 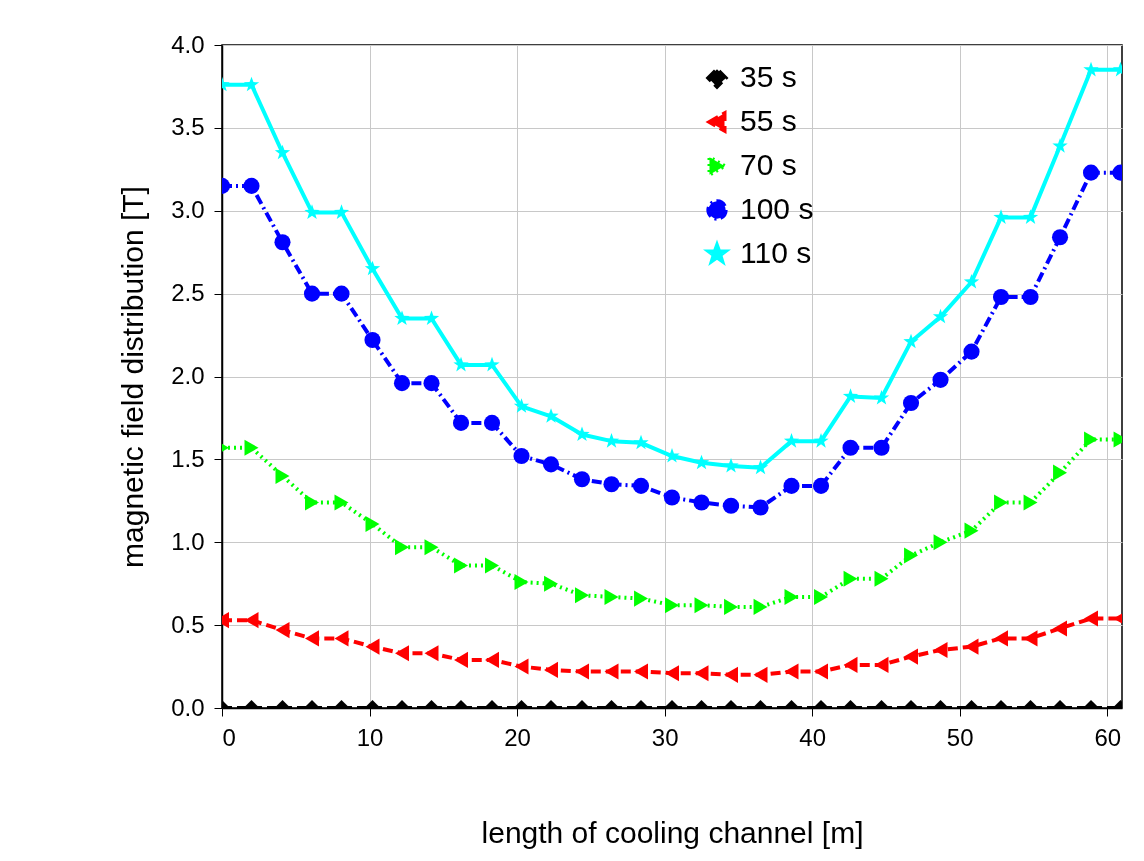 I want to click on x-tick-label: 0, so click(x=229, y=737).